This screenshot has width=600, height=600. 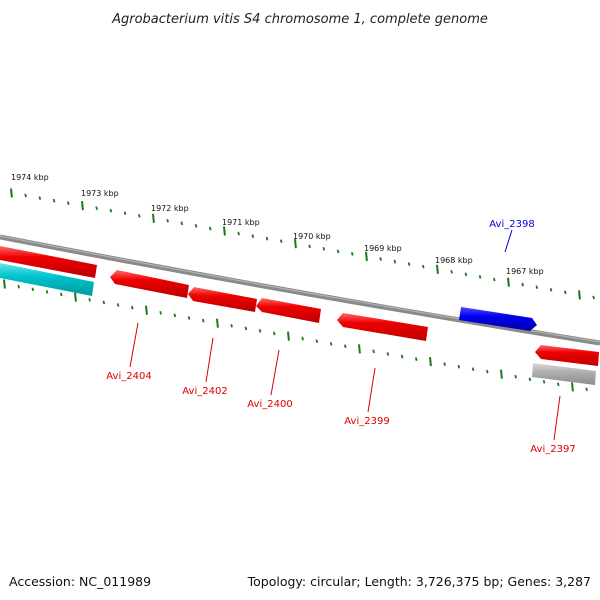 I want to click on gene-label-avi-2397: Avi_2397, so click(x=552, y=449).